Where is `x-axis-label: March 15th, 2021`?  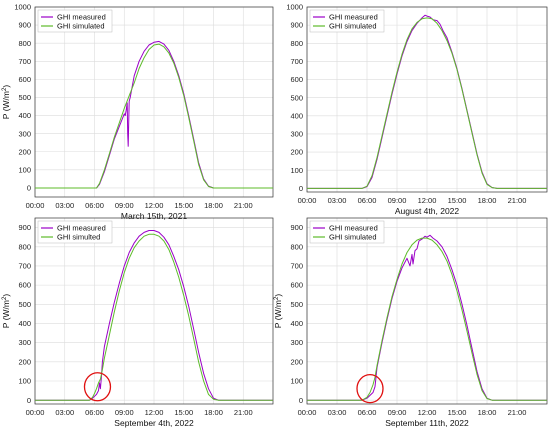
x-axis-label: March 15th, 2021 is located at coordinates (154, 216).